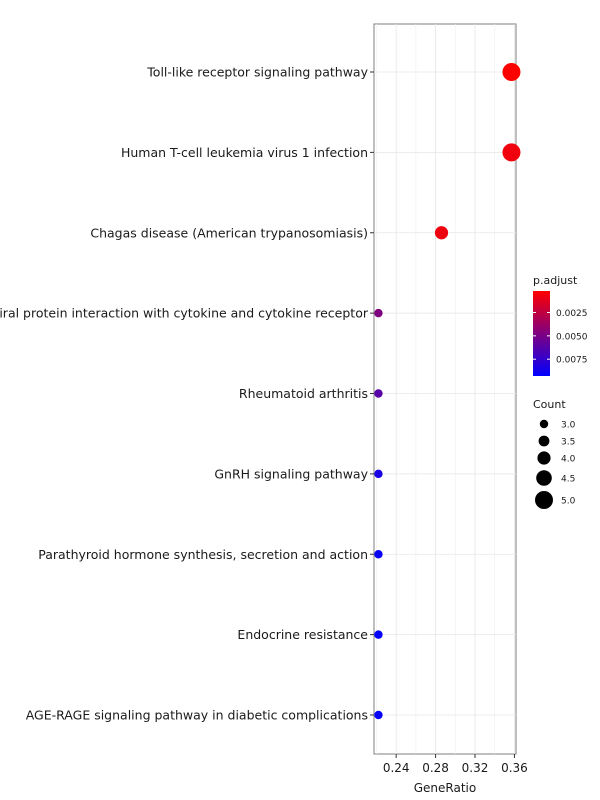  I want to click on color-legend: p.adjust 0.0025 0.0050 0.0075, so click(560, 325).